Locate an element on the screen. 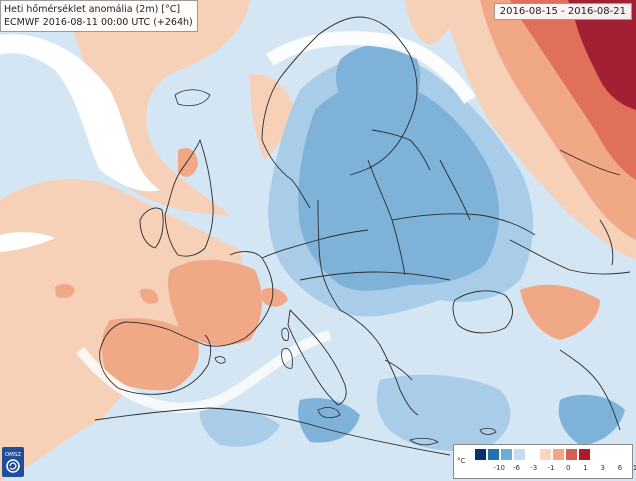 The width and height of the screenshot is (636, 481). cold-strong-central-europe is located at coordinates (399, 186).